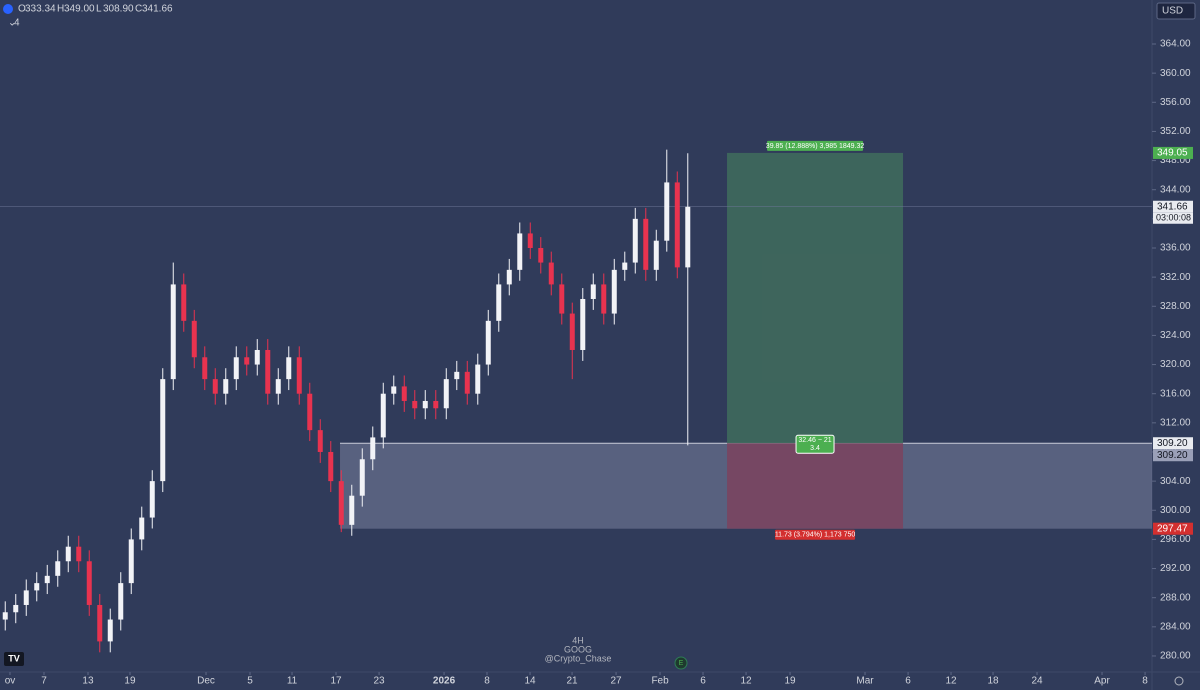 The image size is (1200, 690). I want to click on interval-badge: 4, so click(17, 23).